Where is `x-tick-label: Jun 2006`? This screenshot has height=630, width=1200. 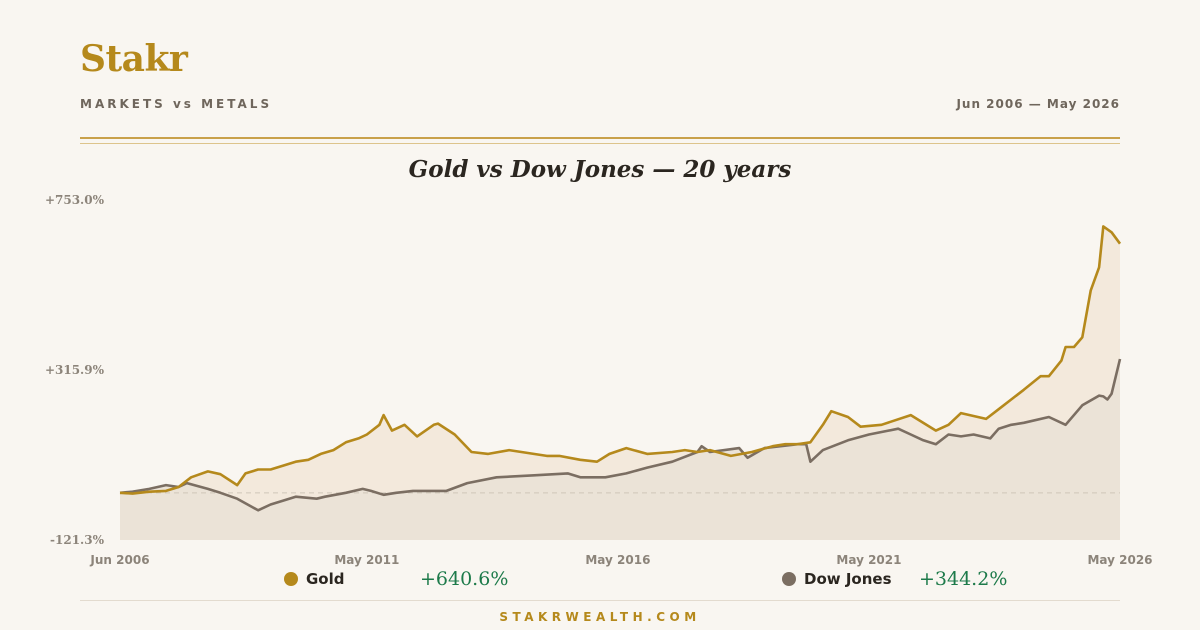 x-tick-label: Jun 2006 is located at coordinates (119, 560).